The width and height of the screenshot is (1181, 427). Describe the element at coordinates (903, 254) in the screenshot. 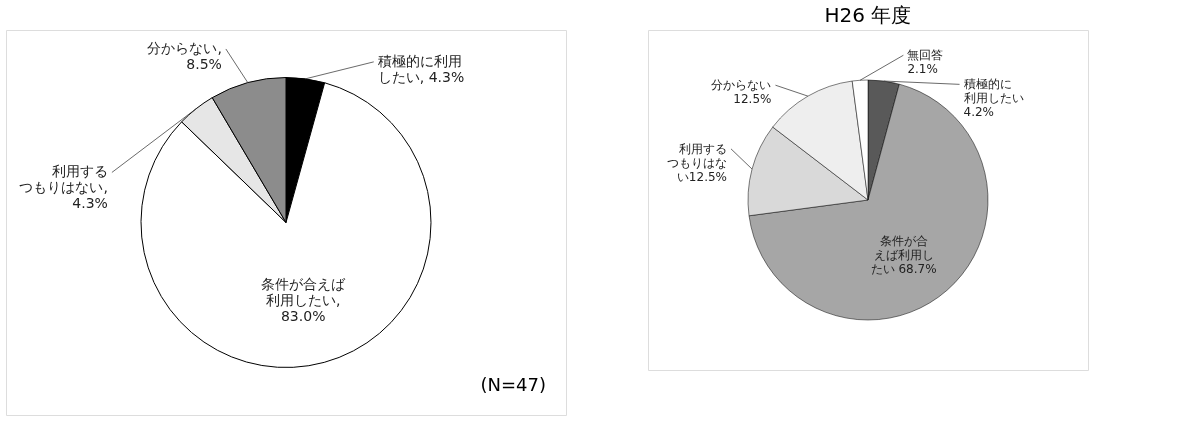

I see `slice-label: 条件が合えば利用したい 68.7%` at that location.